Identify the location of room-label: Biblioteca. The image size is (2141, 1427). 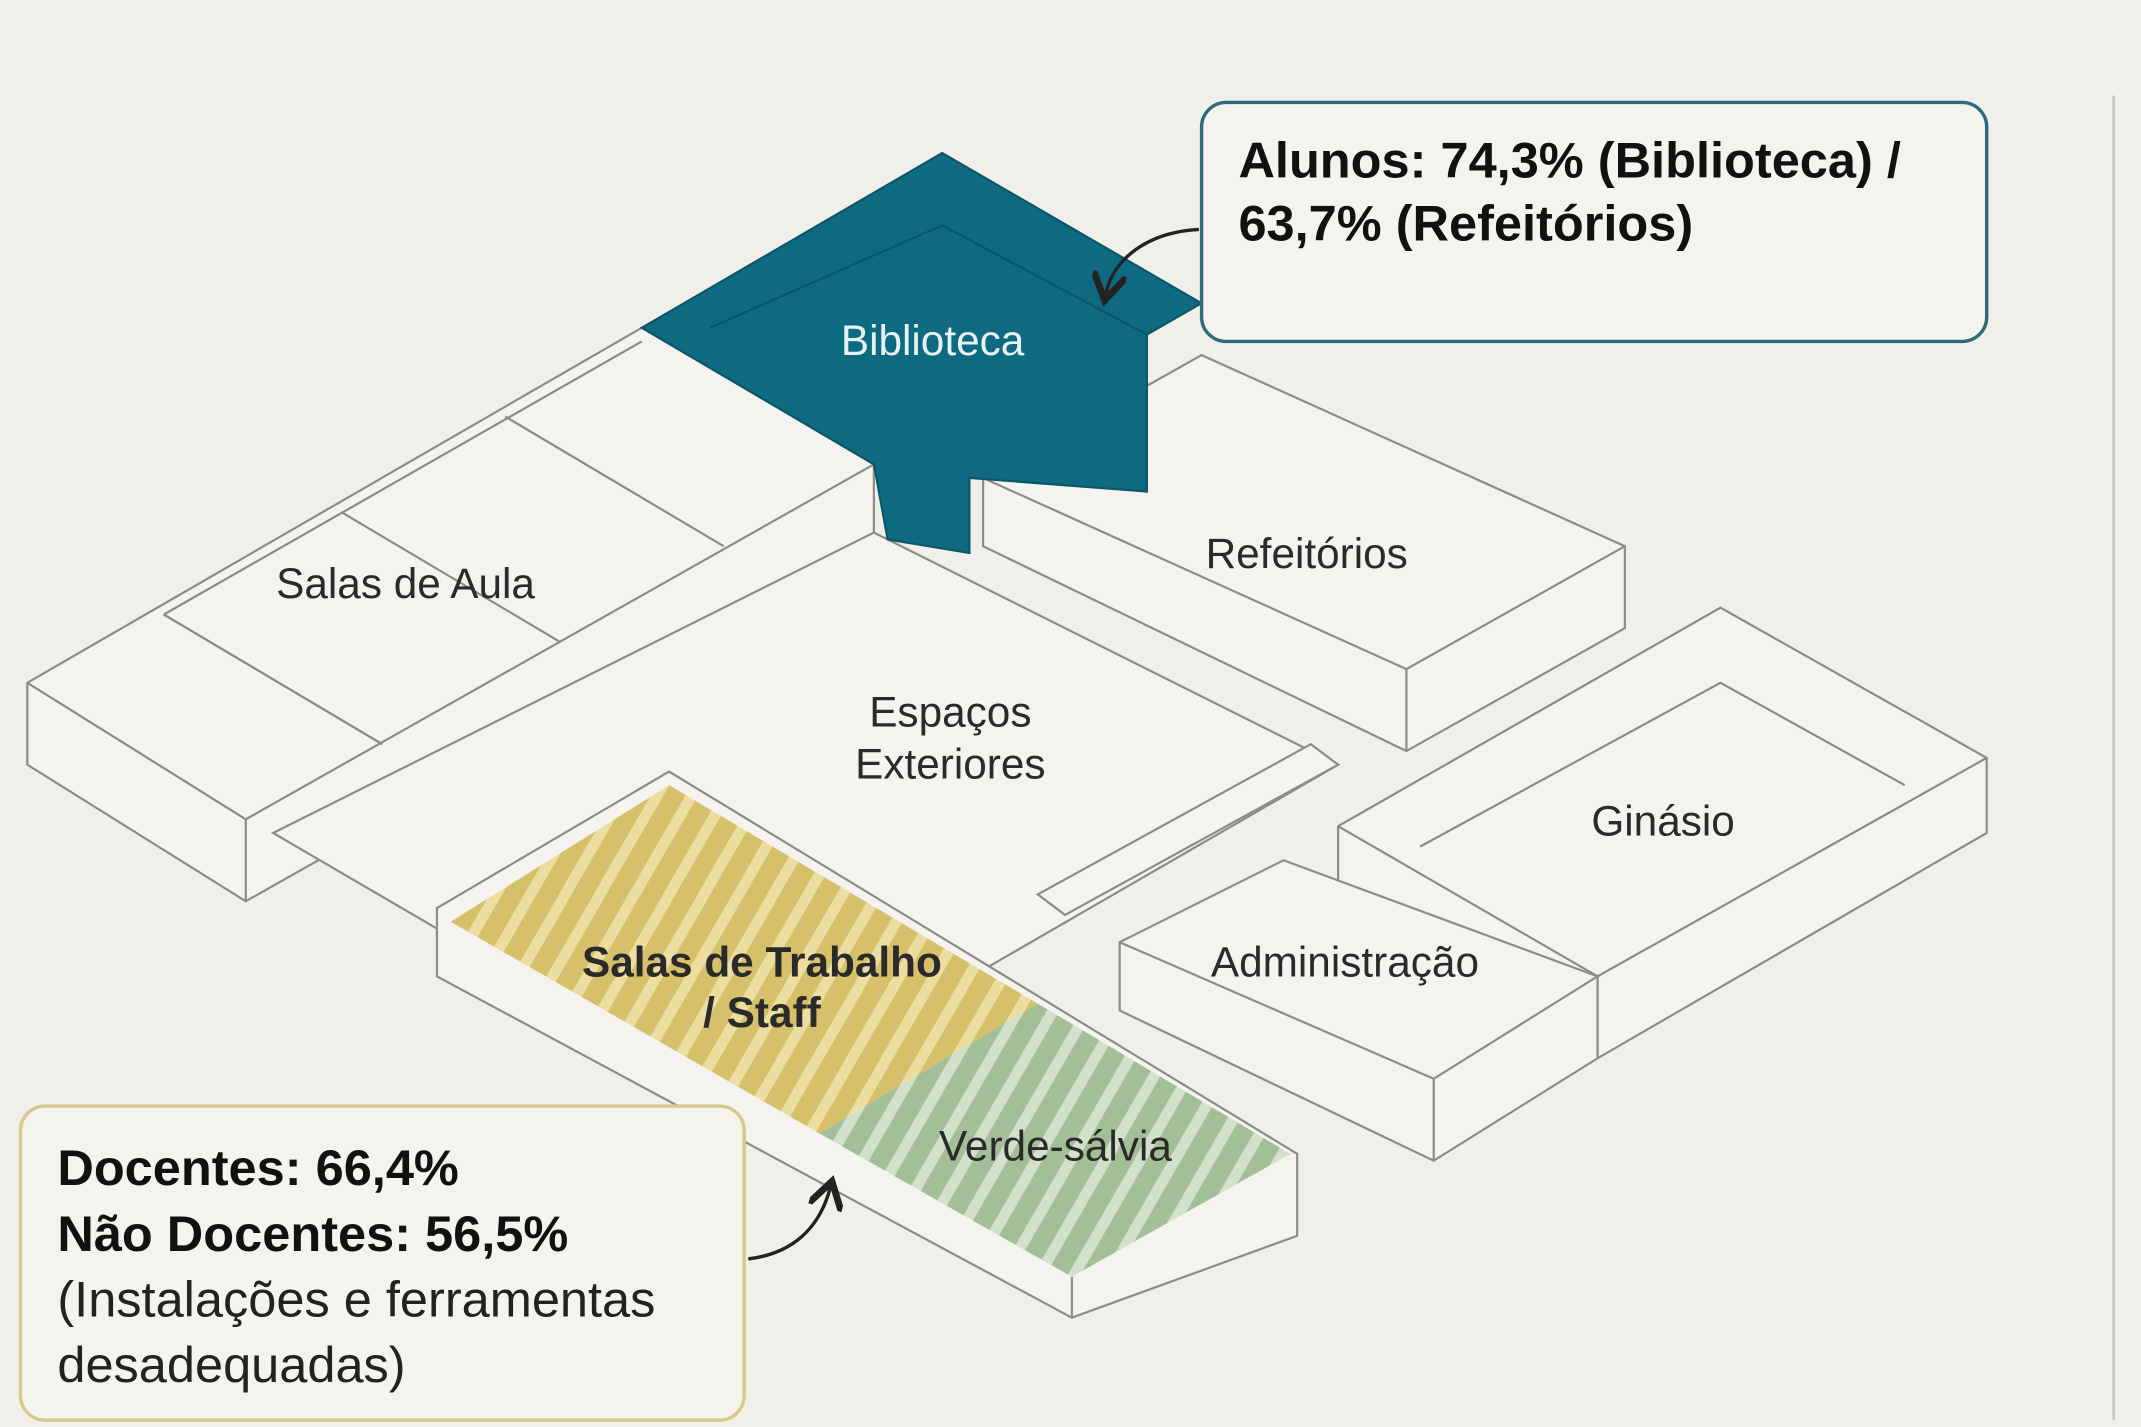
(933, 340).